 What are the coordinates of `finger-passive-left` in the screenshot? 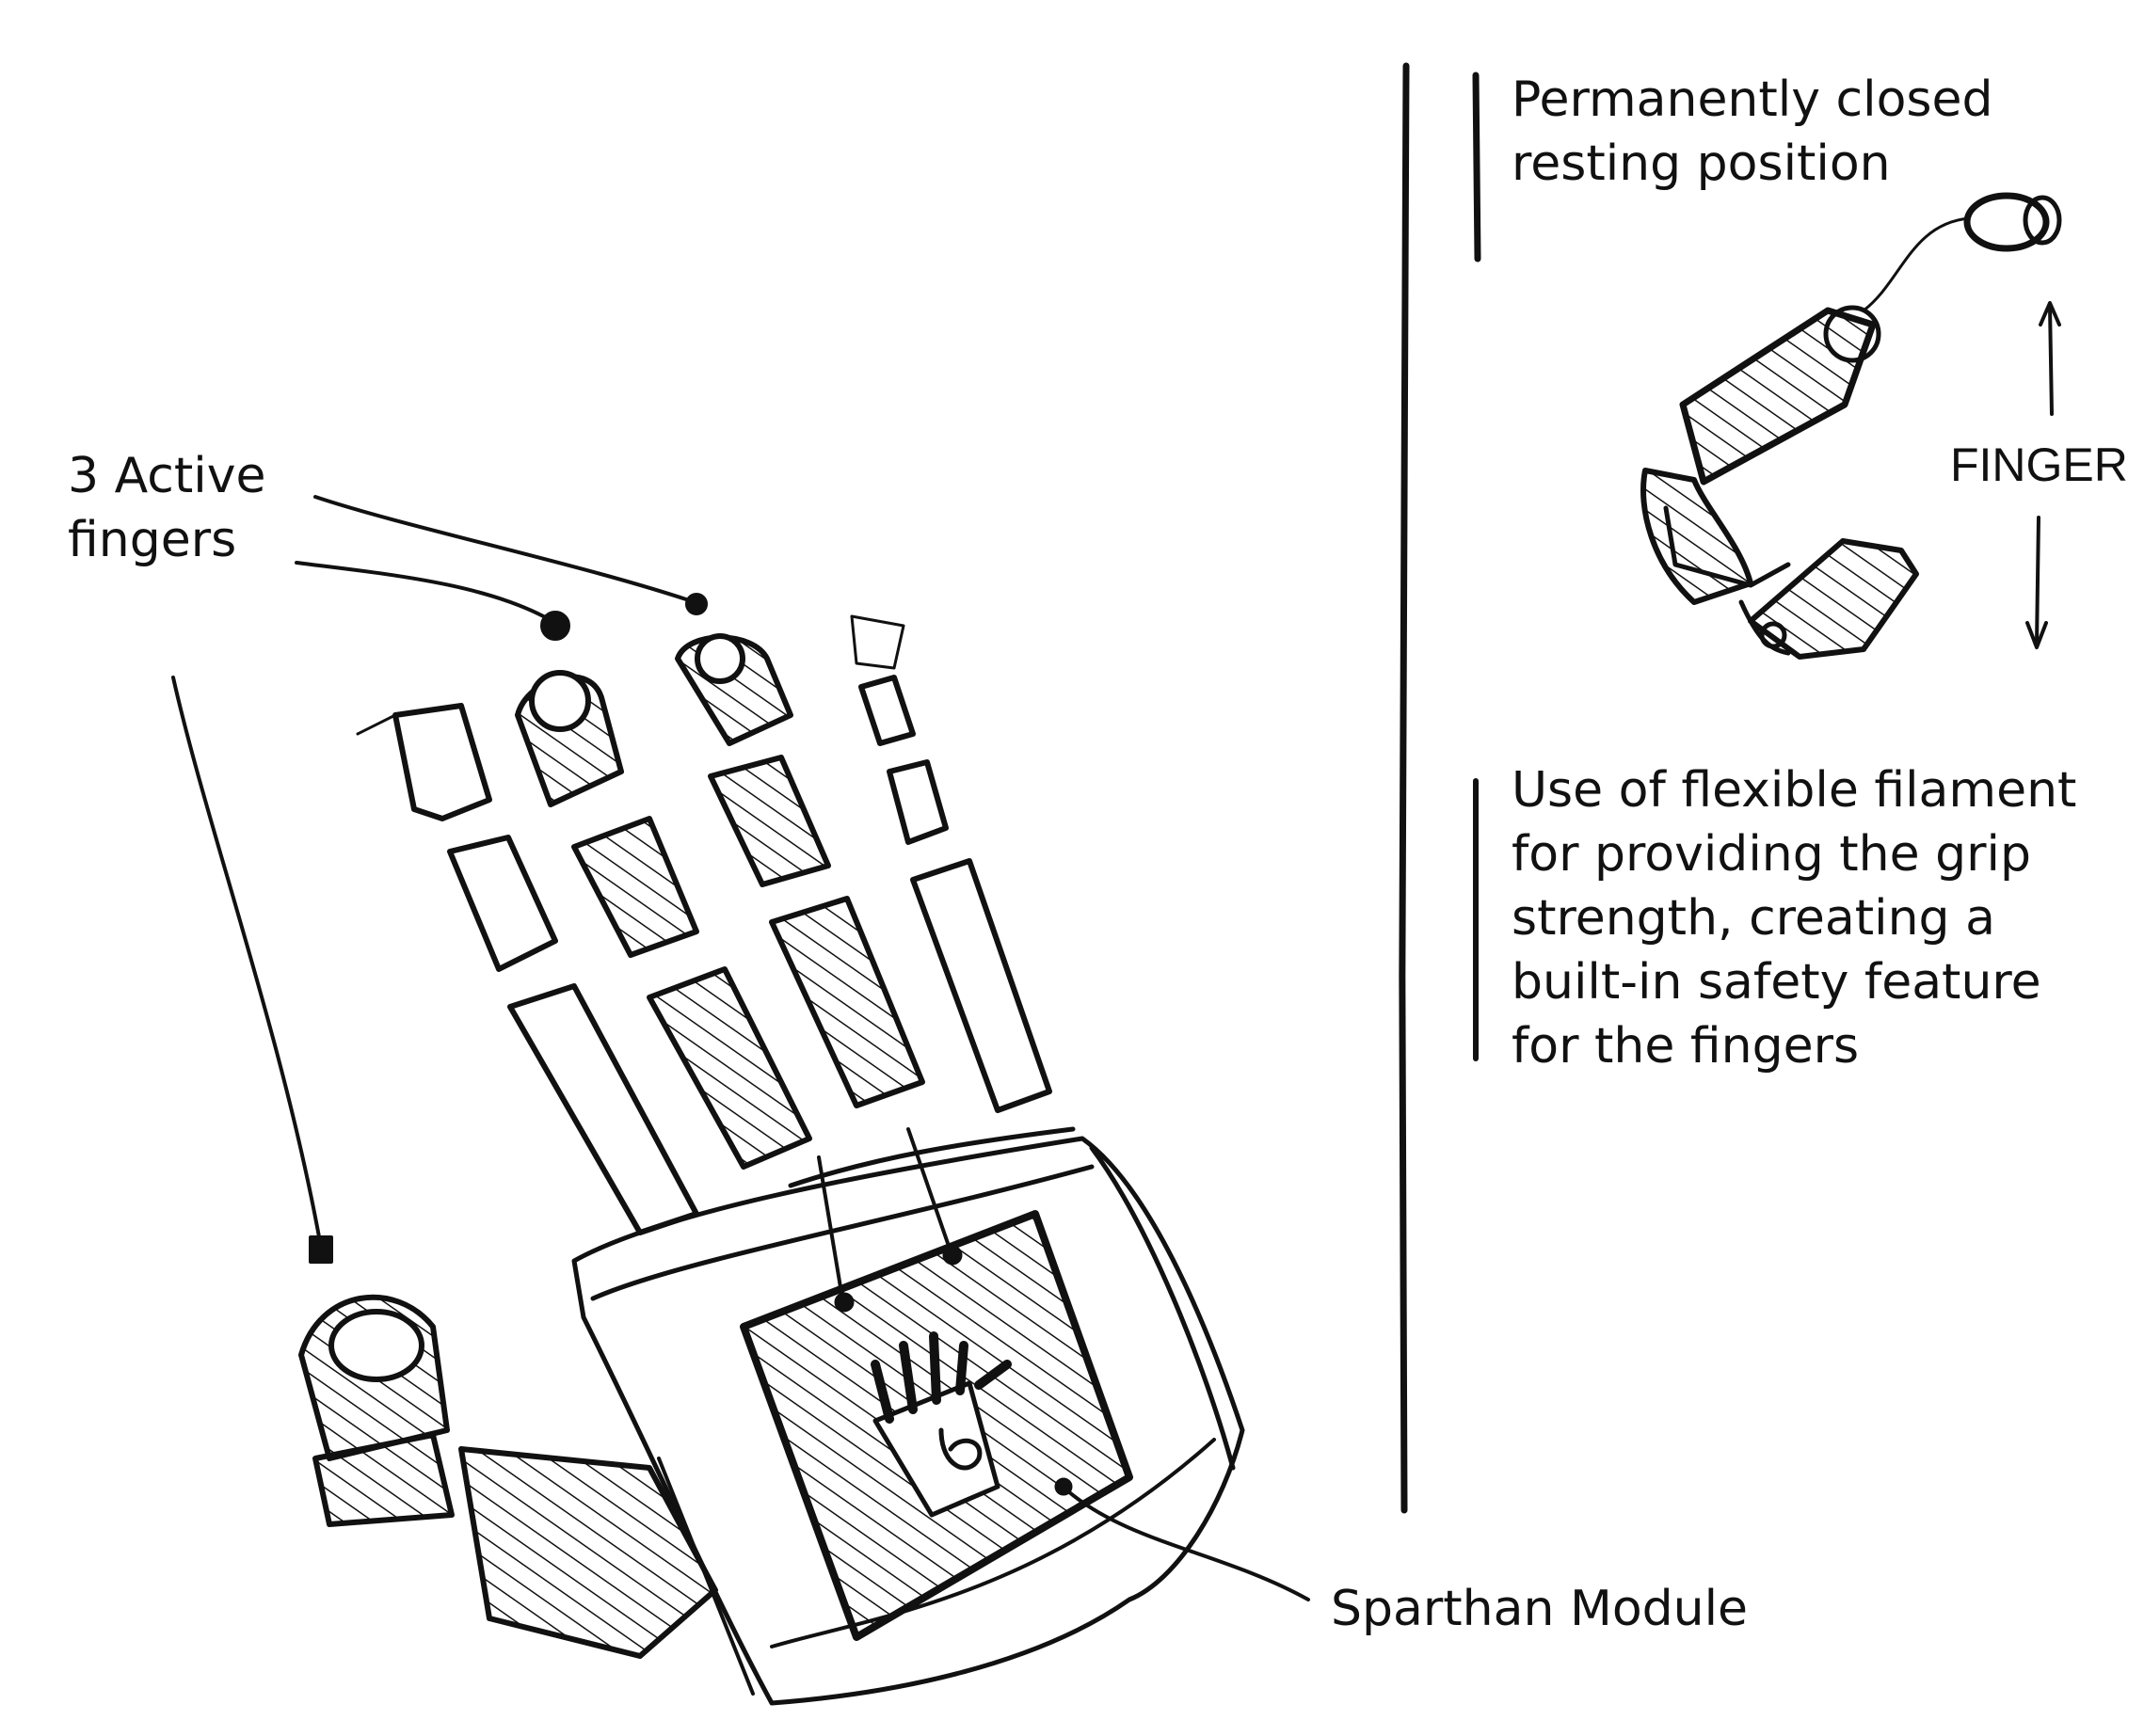 It's located at (527, 969).